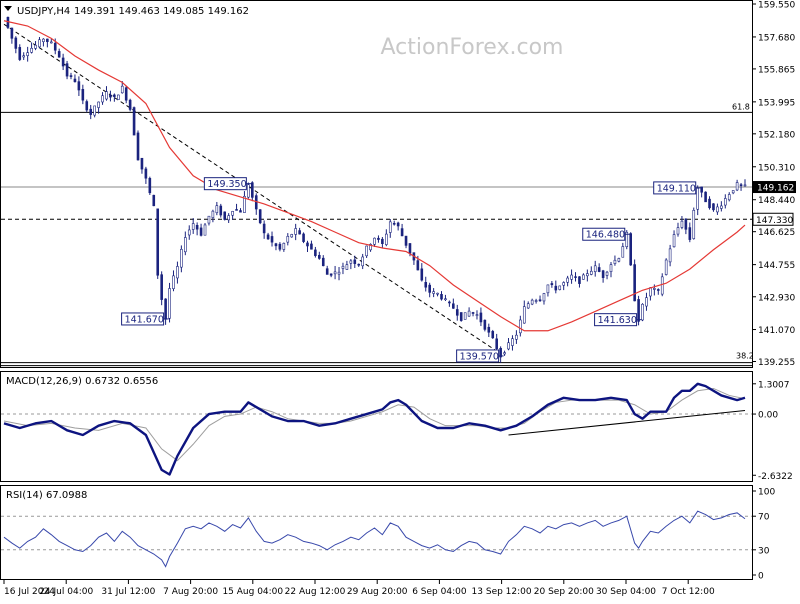 This screenshot has height=604, width=800. Describe the element at coordinates (776, 201) in the screenshot. I see `price-axis-tick-label: 148.440` at that location.